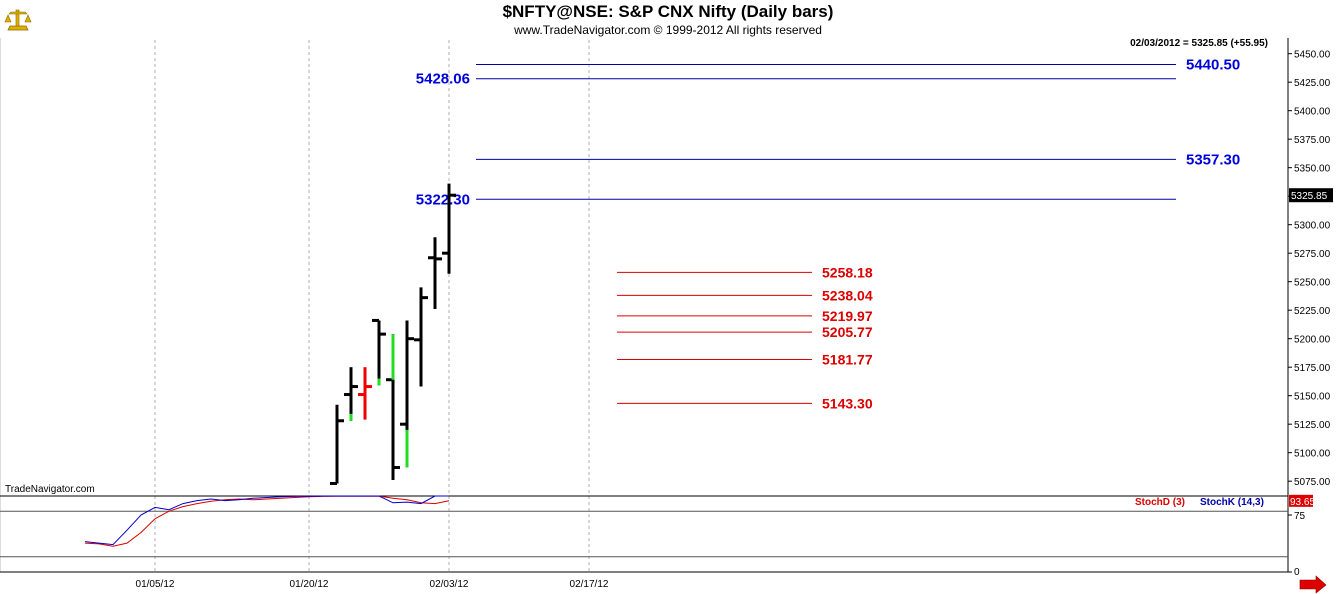  What do you see at coordinates (1232, 502) in the screenshot?
I see `legend-stochk: StochK (14,3)` at bounding box center [1232, 502].